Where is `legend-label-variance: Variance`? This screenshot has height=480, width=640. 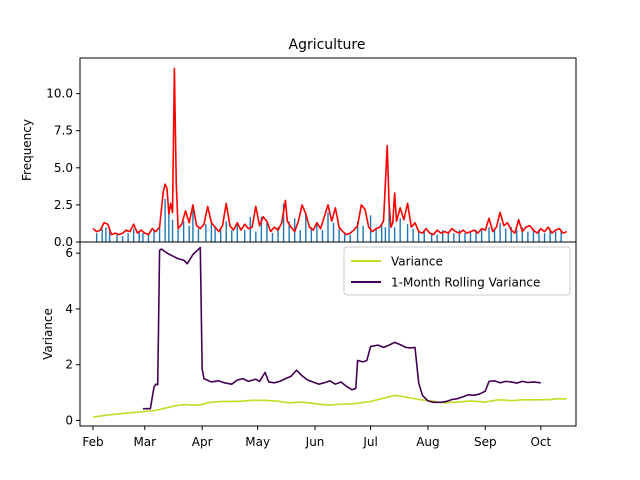 legend-label-variance: Variance is located at coordinates (417, 262).